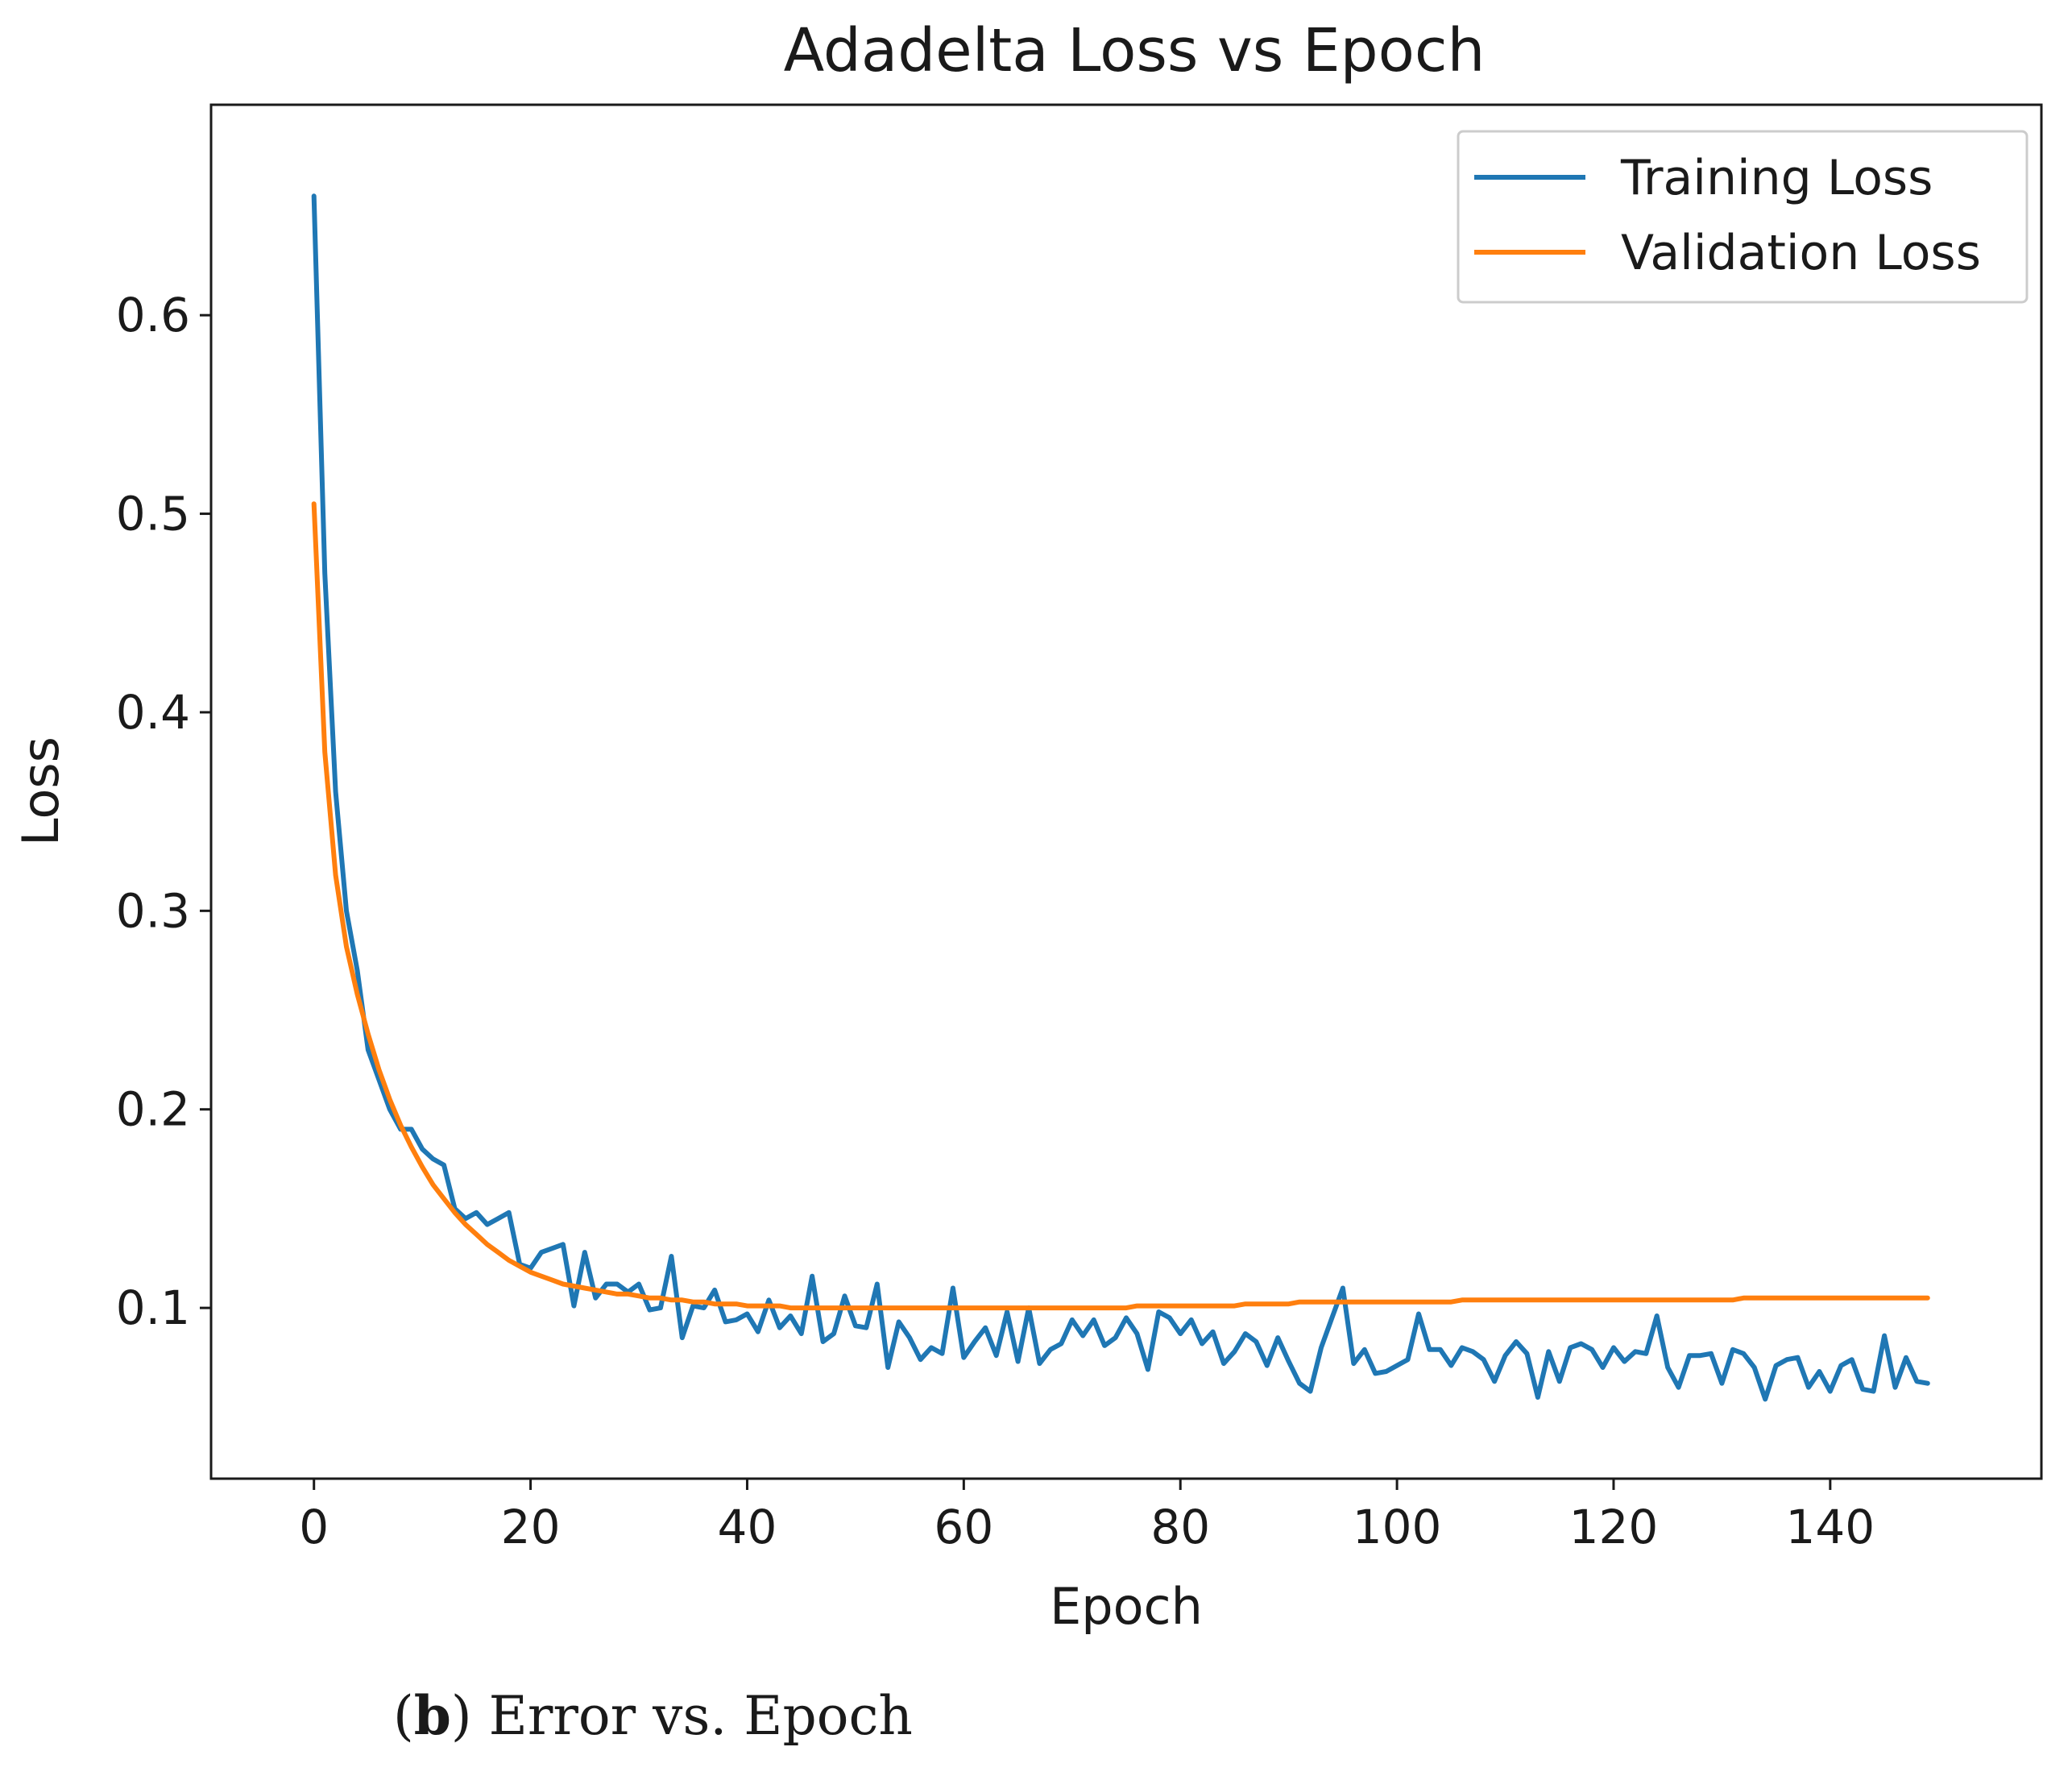 Image resolution: width=2072 pixels, height=1776 pixels. Describe the element at coordinates (1180, 1527) in the screenshot. I see `x-tick-label: 80` at that location.